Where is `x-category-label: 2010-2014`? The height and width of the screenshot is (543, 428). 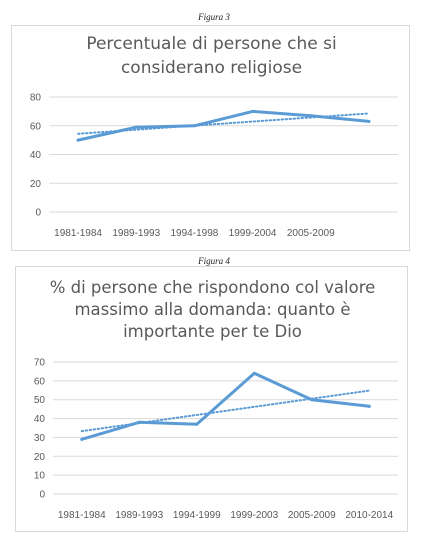
x-category-label: 2010-2014 is located at coordinates (369, 515).